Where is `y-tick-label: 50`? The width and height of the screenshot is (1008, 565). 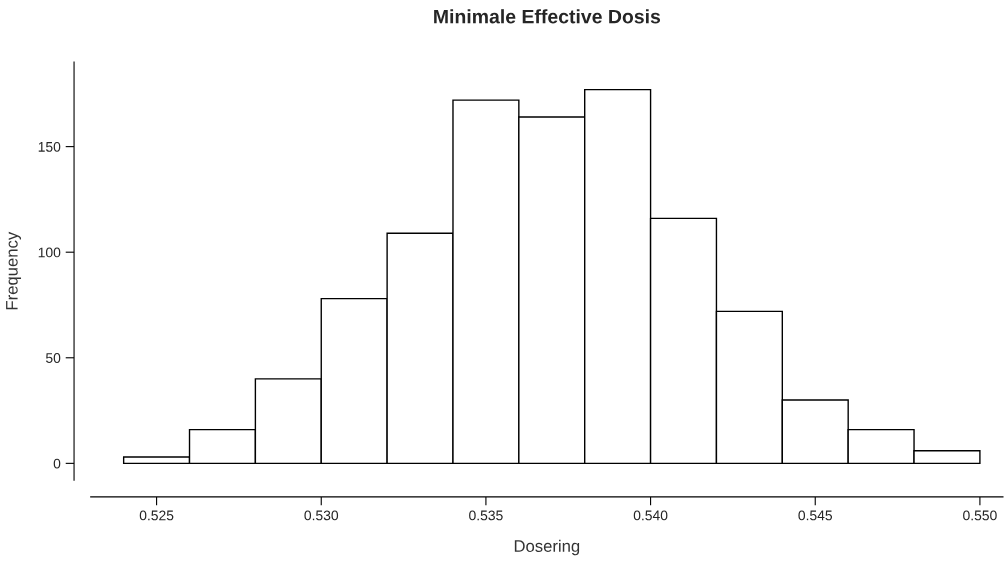
y-tick-label: 50 is located at coordinates (53, 358).